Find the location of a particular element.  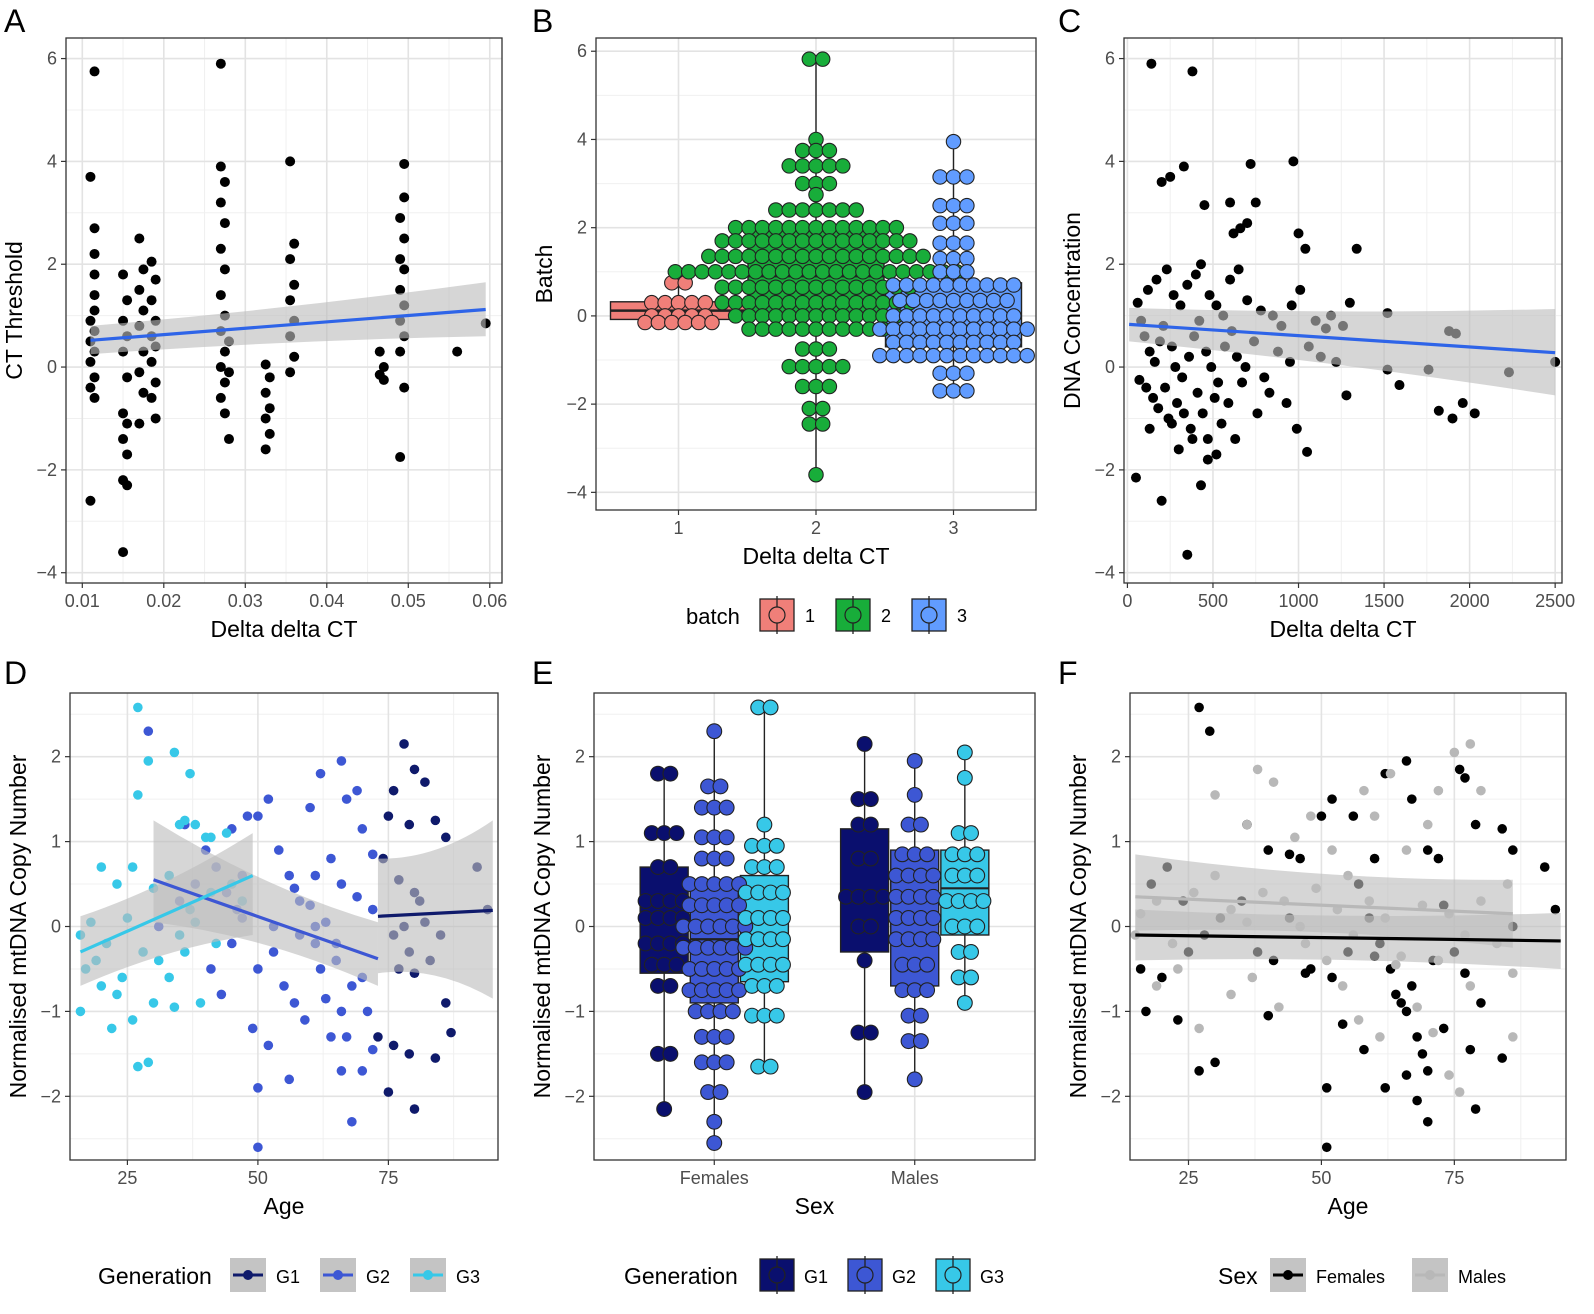

x-tick-label: 75 is located at coordinates (1454, 1178).